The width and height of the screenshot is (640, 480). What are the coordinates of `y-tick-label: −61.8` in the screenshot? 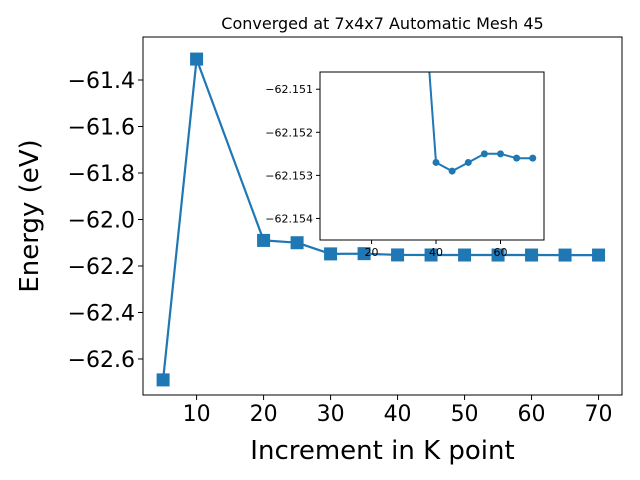 It's located at (101, 174).